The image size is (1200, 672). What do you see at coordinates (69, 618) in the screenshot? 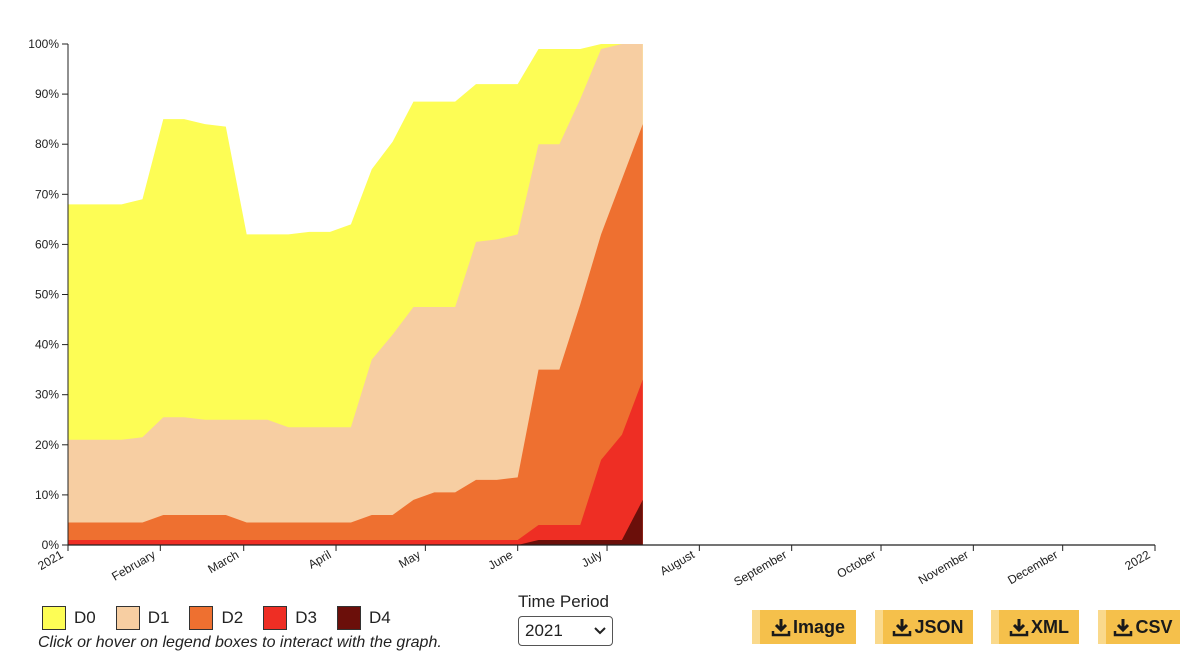
I see `legend-item-d0: D0` at bounding box center [69, 618].